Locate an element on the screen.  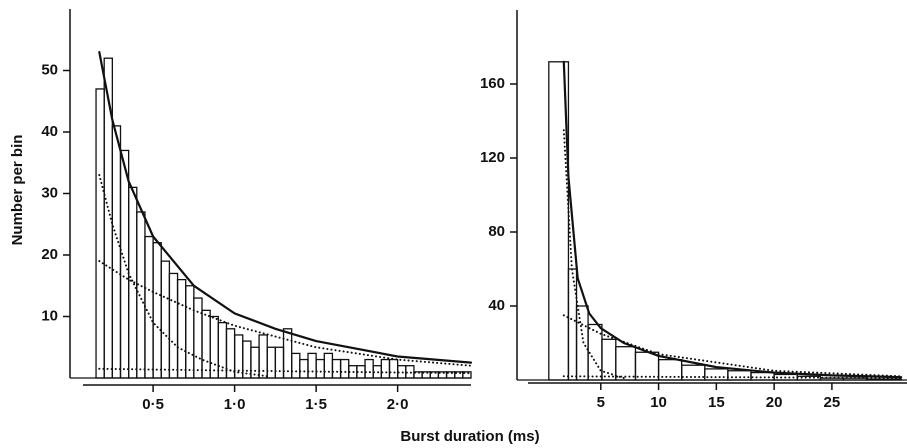
y-tick-label: 30 is located at coordinates (49, 192).